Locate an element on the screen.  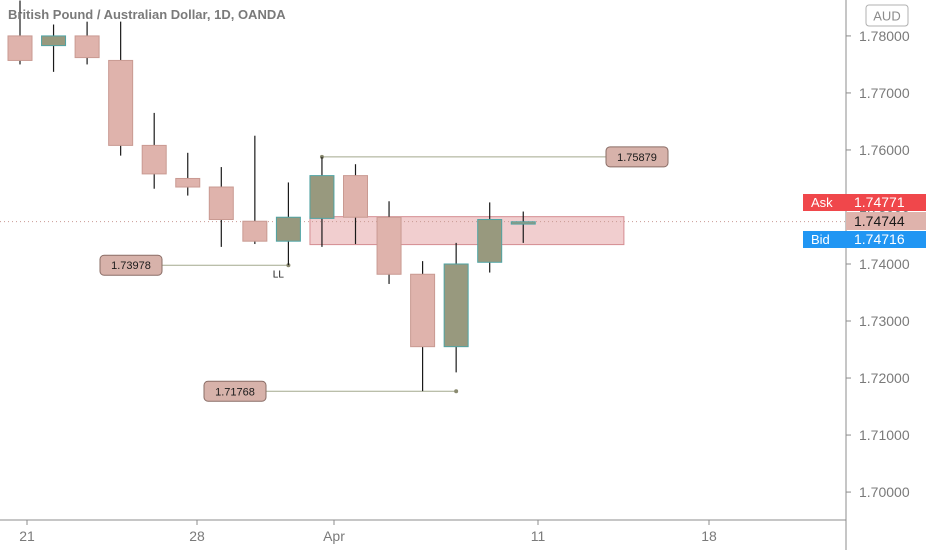
level-price-text: 1.73978 is located at coordinates (131, 266).